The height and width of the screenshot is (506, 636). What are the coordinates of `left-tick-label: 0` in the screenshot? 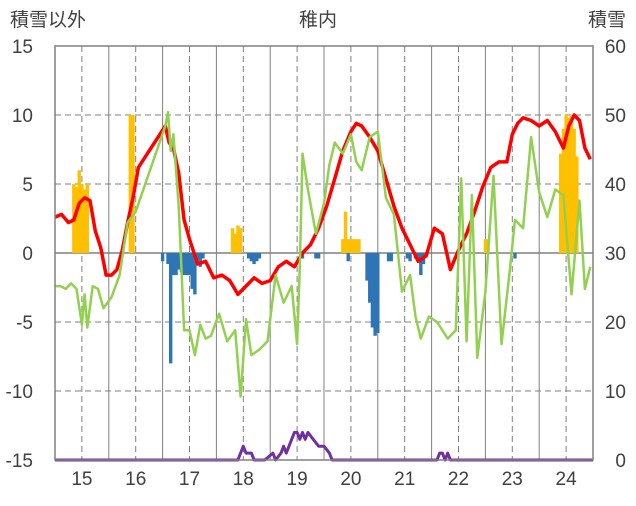 It's located at (27, 254).